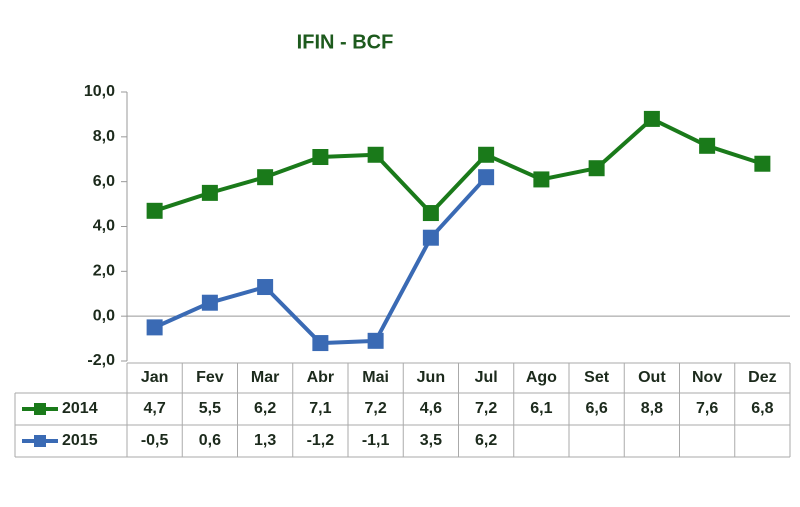 The image size is (800, 507). I want to click on x-tick-label: Mai, so click(375, 377).